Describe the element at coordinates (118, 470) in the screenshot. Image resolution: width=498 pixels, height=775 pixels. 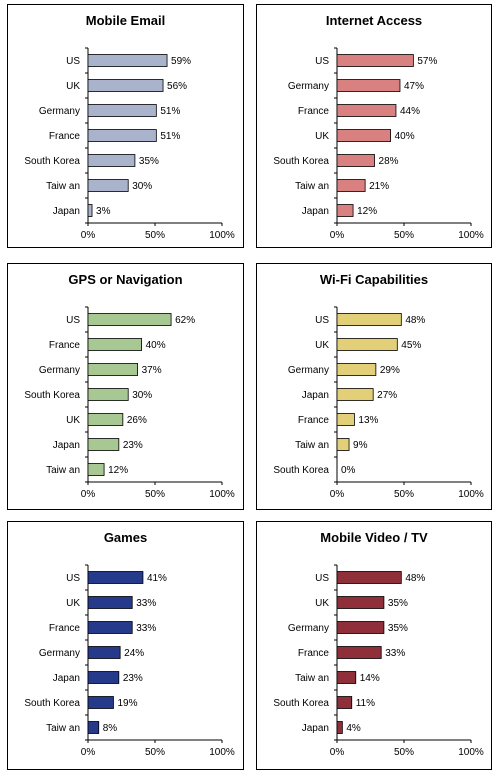
I see `value-label: 12%` at that location.